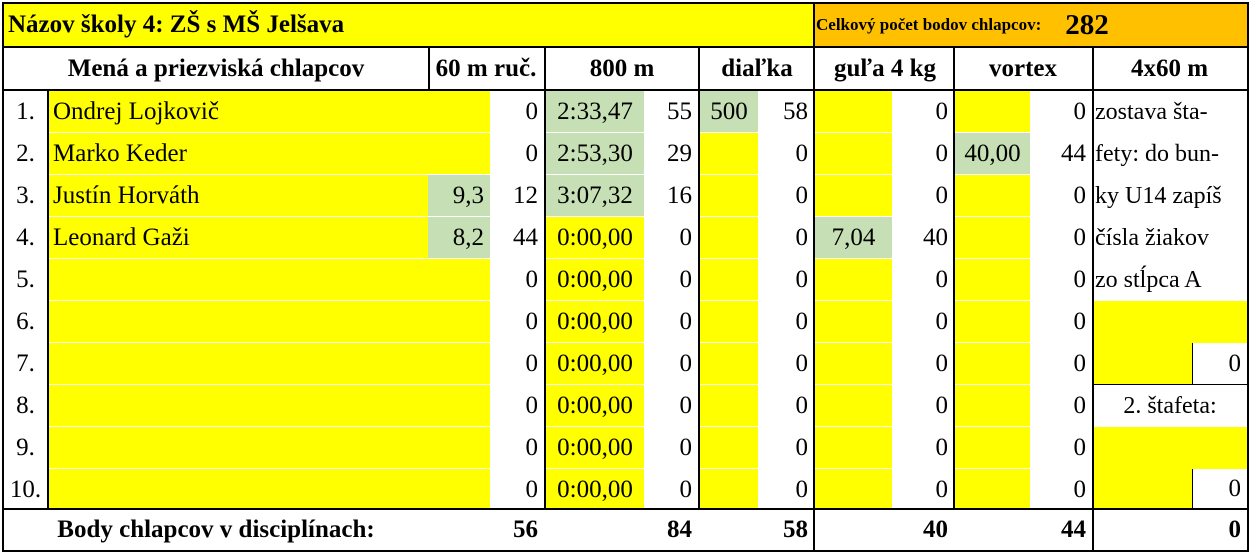 This screenshot has width=1253, height=554. I want to click on total-long-jump: 58, so click(795, 529).